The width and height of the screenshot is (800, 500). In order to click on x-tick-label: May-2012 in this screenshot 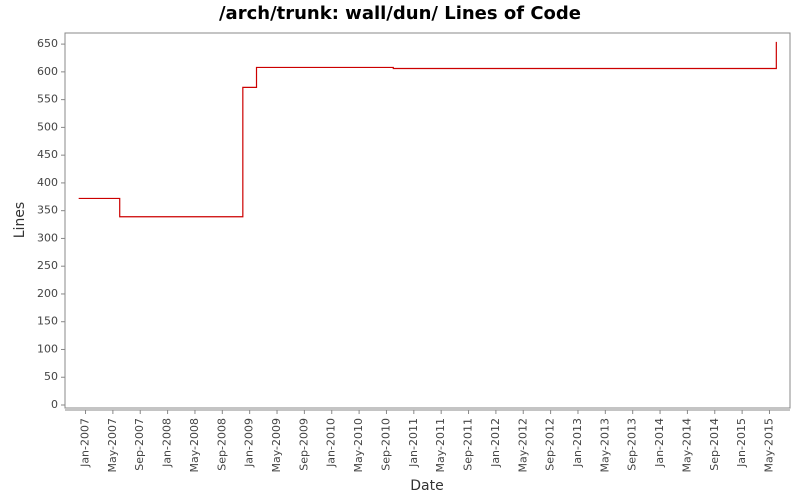, I will do `click(522, 445)`.